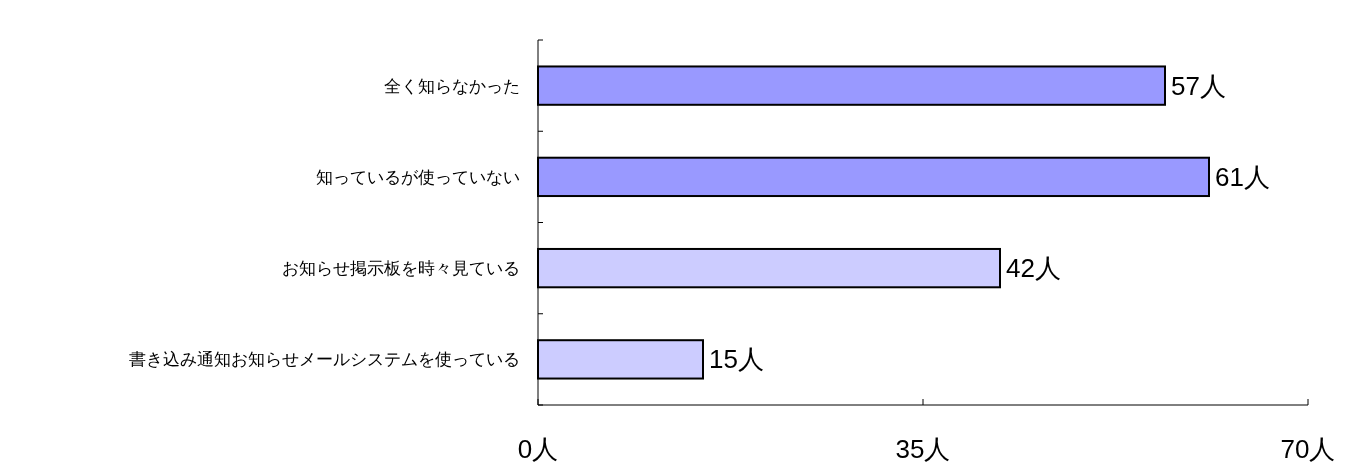 Image resolution: width=1359 pixels, height=465 pixels. What do you see at coordinates (324, 360) in the screenshot?
I see `y-tick-label: 書き込み通知お知らせメールシステムを使っている` at bounding box center [324, 360].